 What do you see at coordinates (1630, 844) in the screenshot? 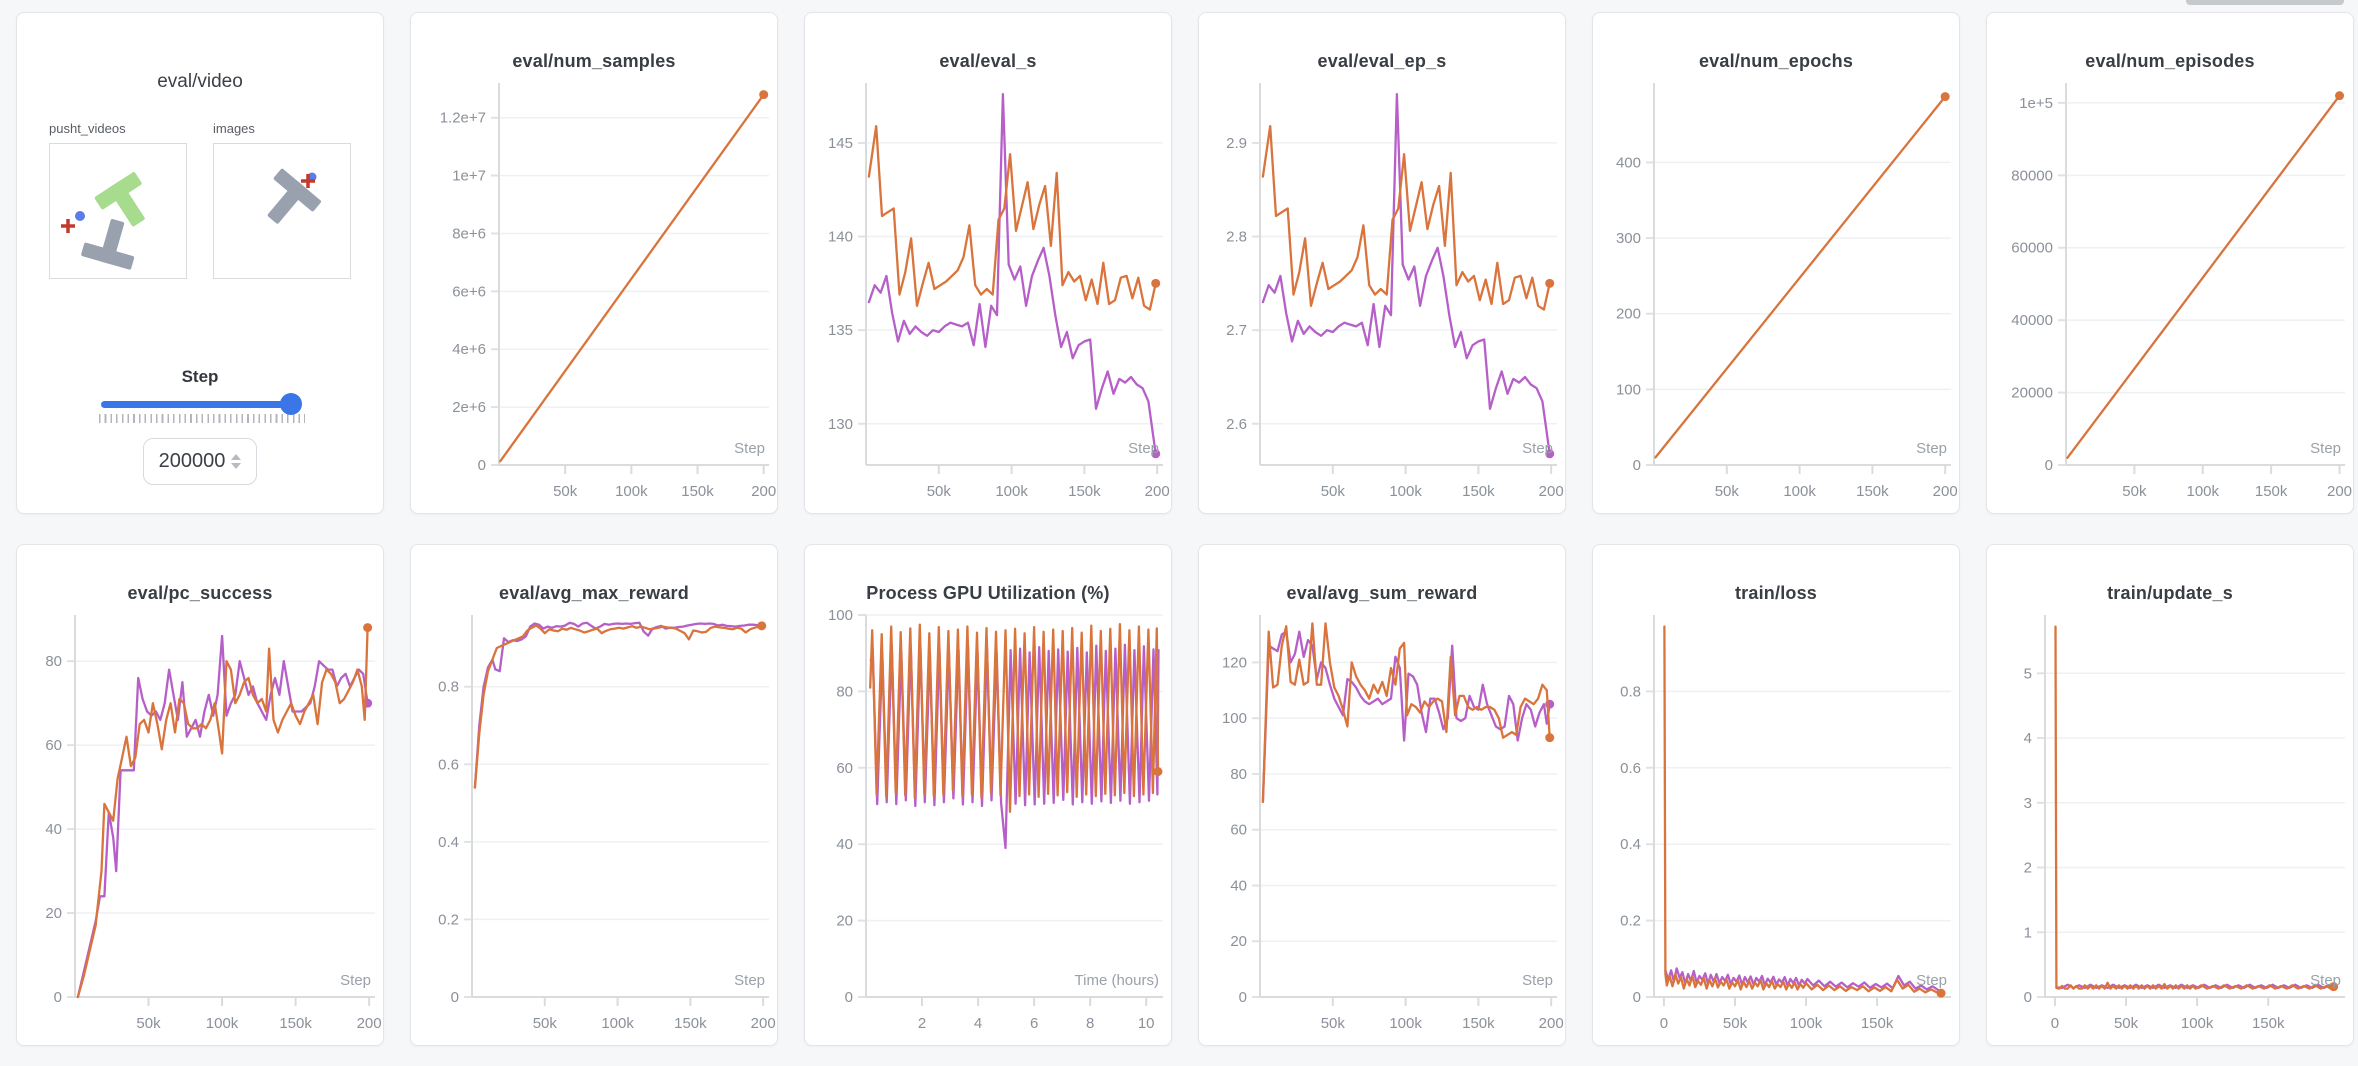
I see `svg-text: 0.4` at bounding box center [1630, 844].